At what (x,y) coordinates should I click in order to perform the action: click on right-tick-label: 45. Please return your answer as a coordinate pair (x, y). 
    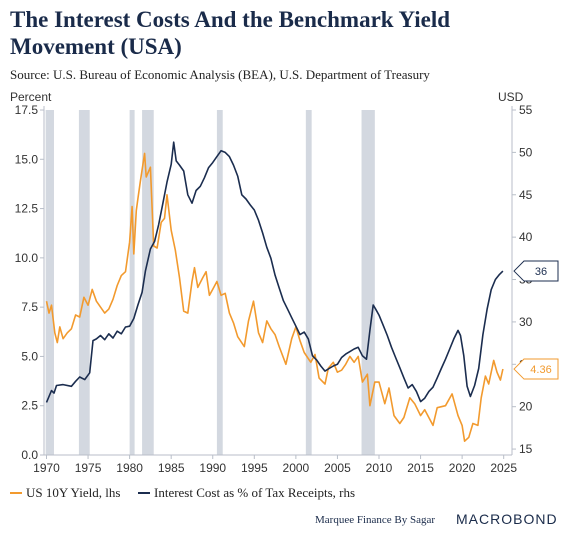
    Looking at the image, I should click on (526, 195).